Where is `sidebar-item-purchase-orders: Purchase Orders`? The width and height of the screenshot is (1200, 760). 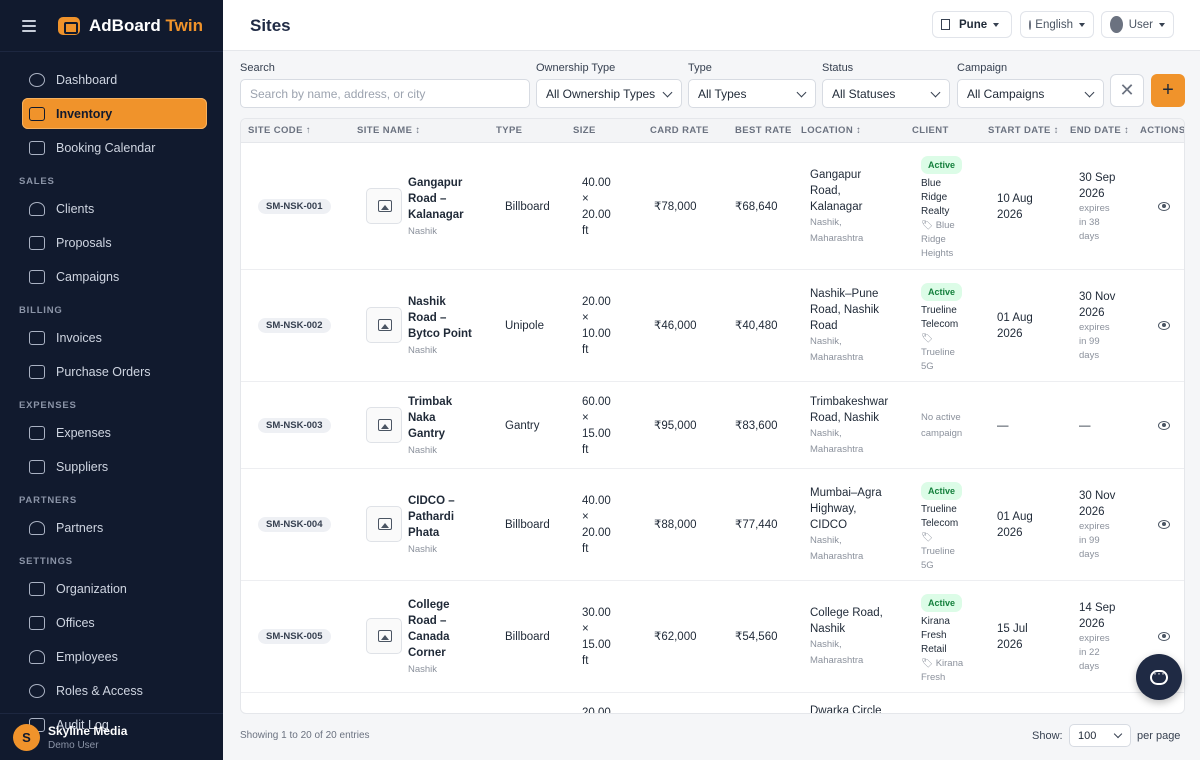 sidebar-item-purchase-orders: Purchase Orders is located at coordinates (114, 371).